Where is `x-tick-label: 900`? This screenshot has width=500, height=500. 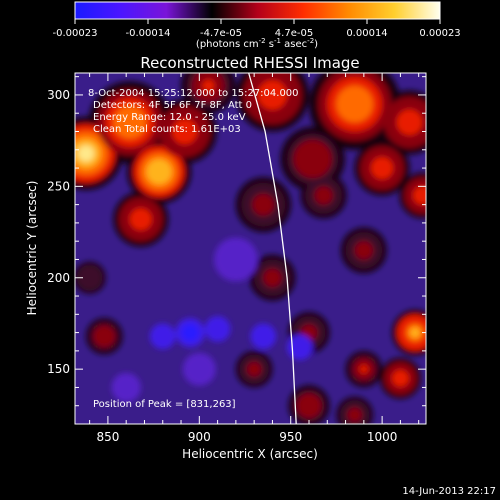
x-tick-label: 900 is located at coordinates (199, 437).